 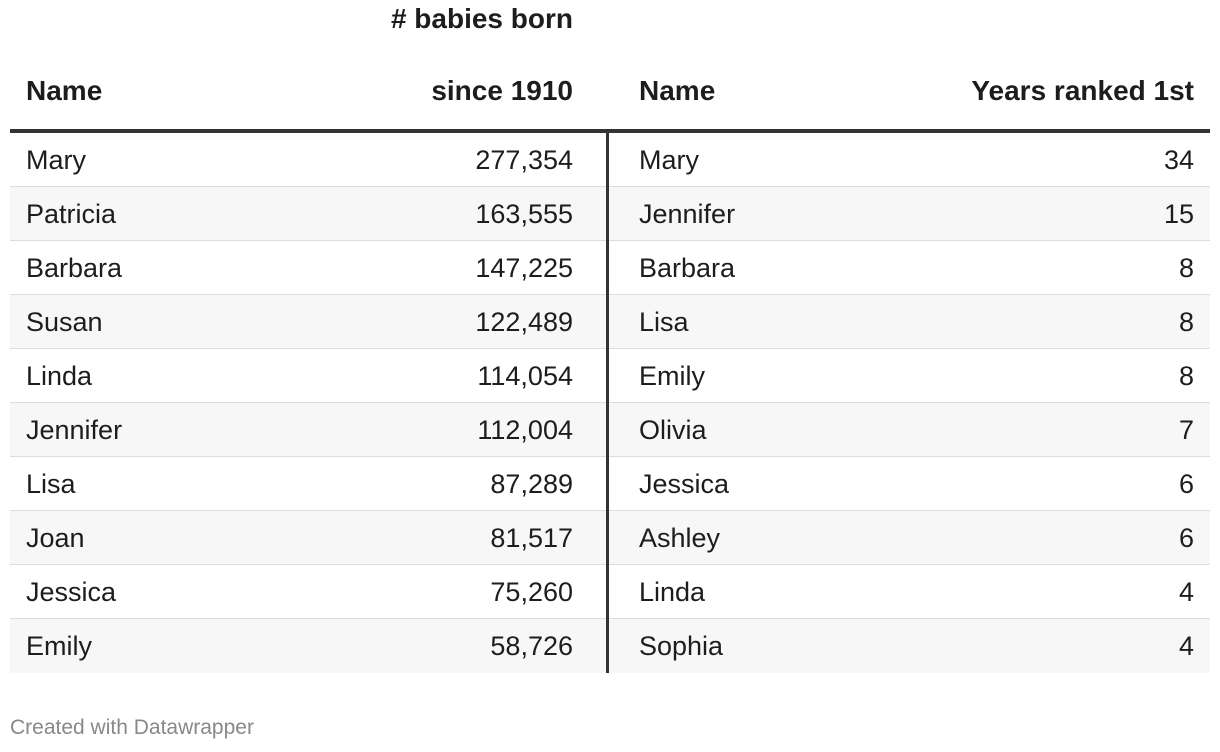 What do you see at coordinates (672, 591) in the screenshot?
I see `cell-name-2: Linda` at bounding box center [672, 591].